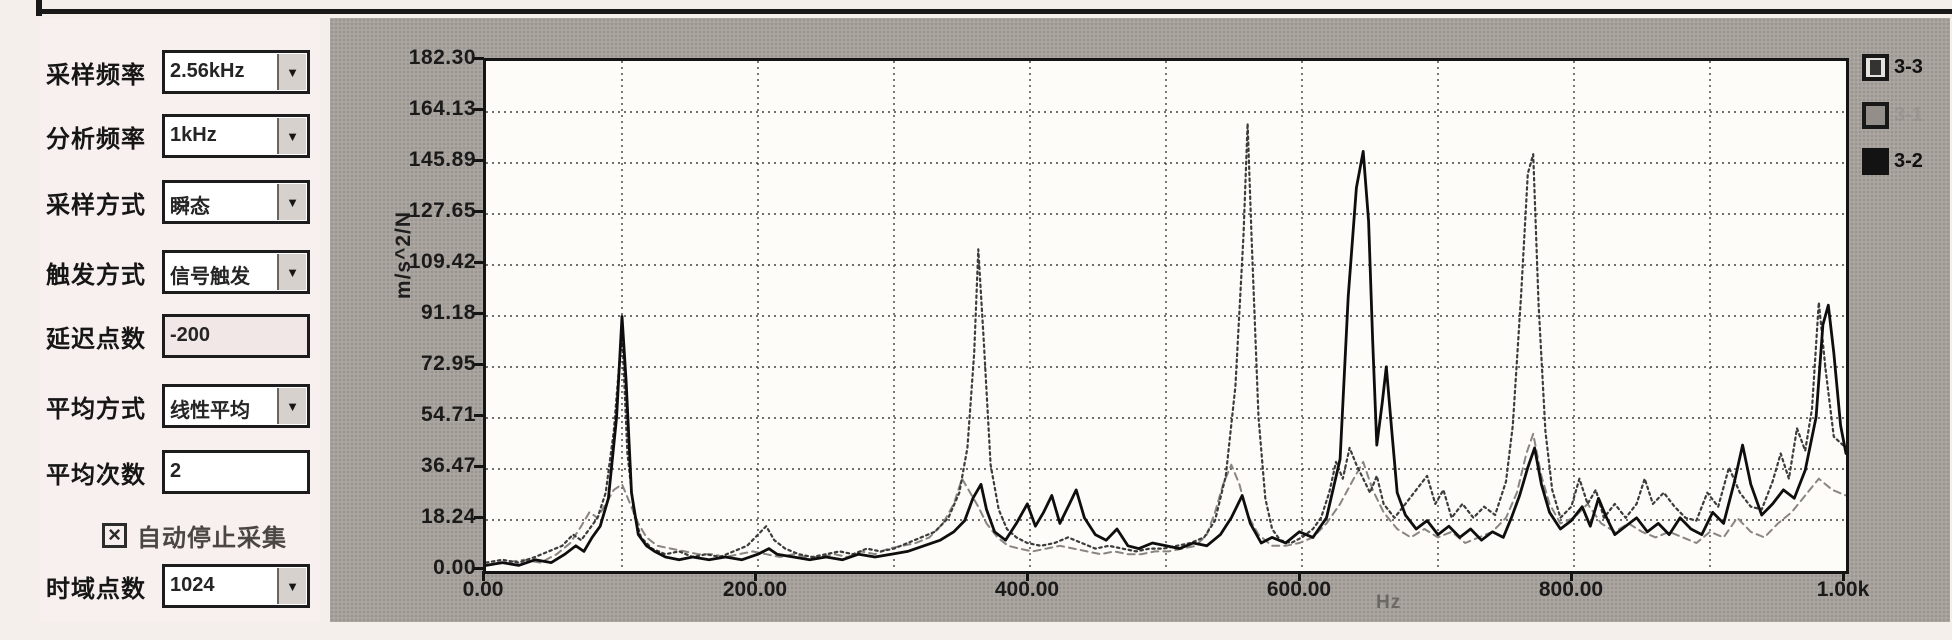 Image resolution: width=1952 pixels, height=640 pixels. I want to click on delay-points-input: -200, so click(236, 336).